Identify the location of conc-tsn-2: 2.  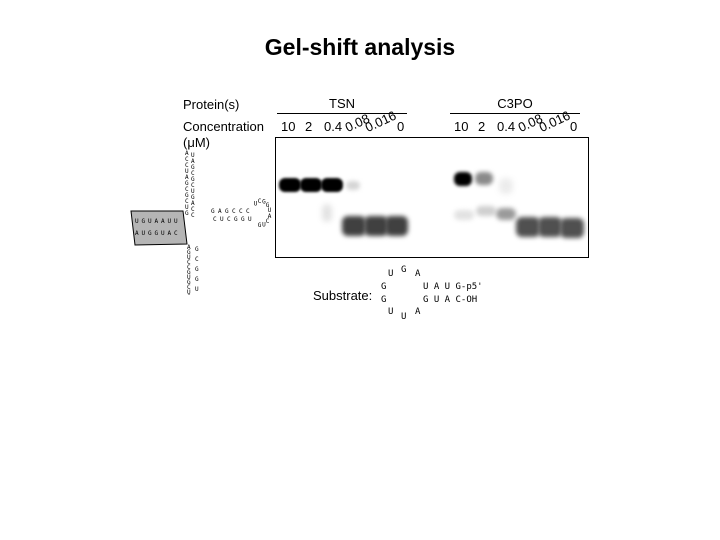
(309, 126).